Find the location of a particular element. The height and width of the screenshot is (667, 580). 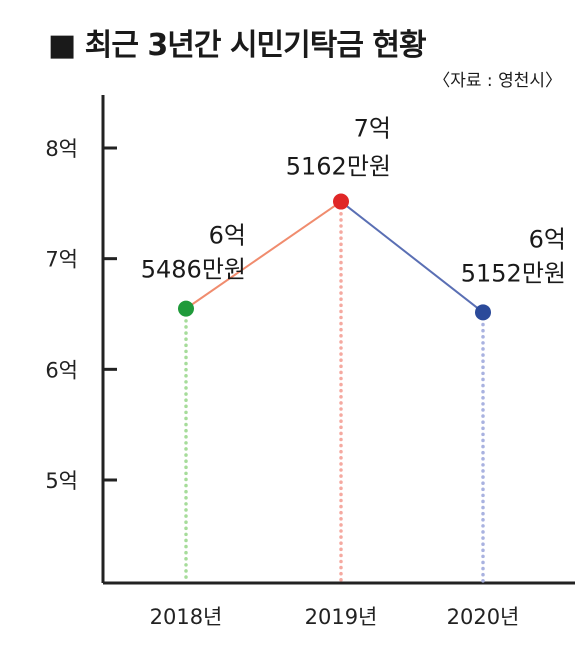

x-tick-label: 2018년 is located at coordinates (186, 617).